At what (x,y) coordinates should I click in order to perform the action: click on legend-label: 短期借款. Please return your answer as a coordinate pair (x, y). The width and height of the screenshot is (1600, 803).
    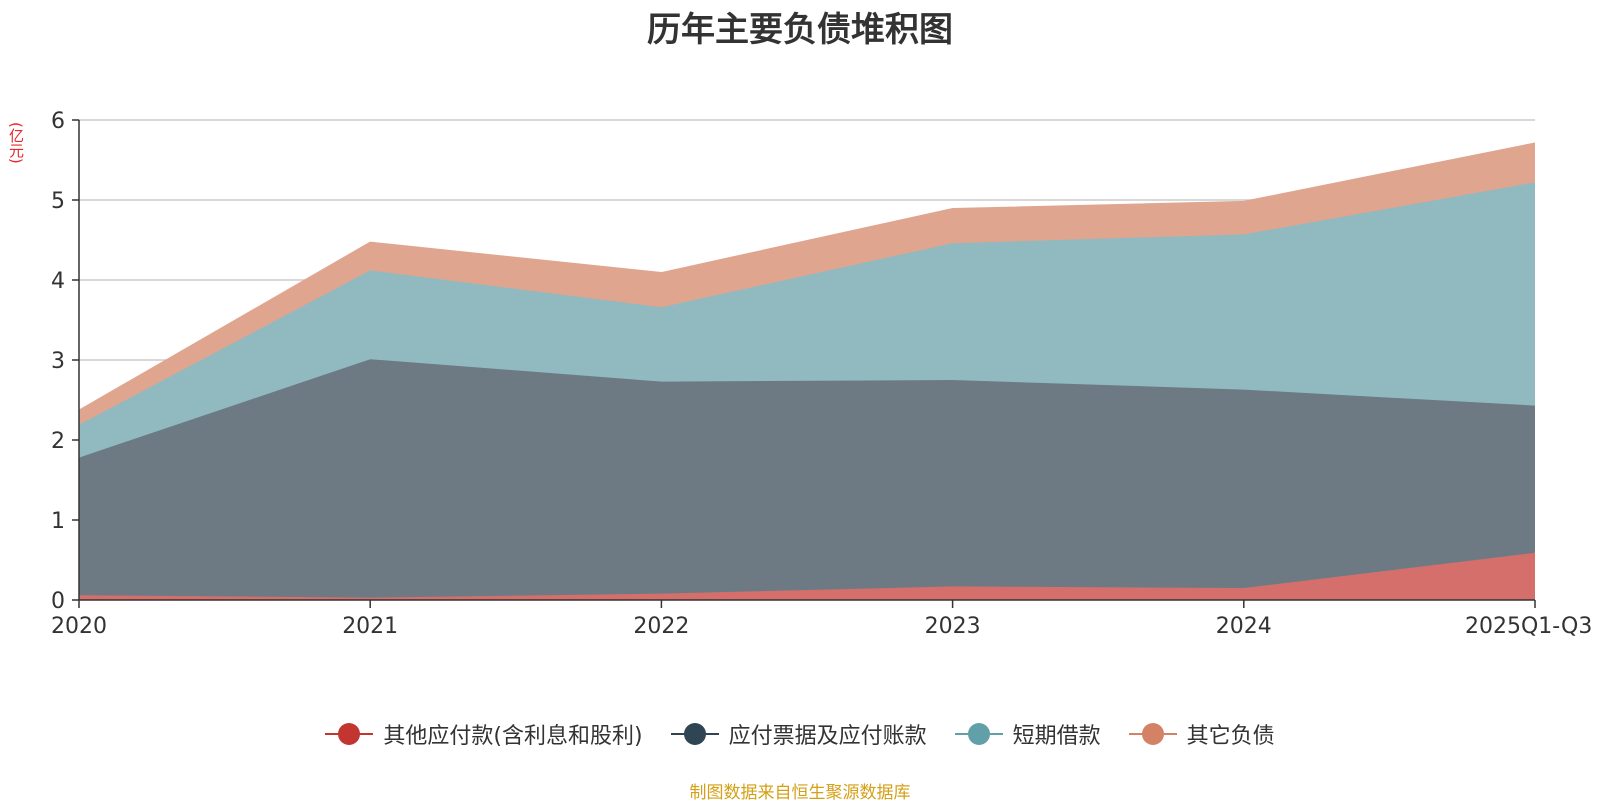
    Looking at the image, I should click on (1056, 736).